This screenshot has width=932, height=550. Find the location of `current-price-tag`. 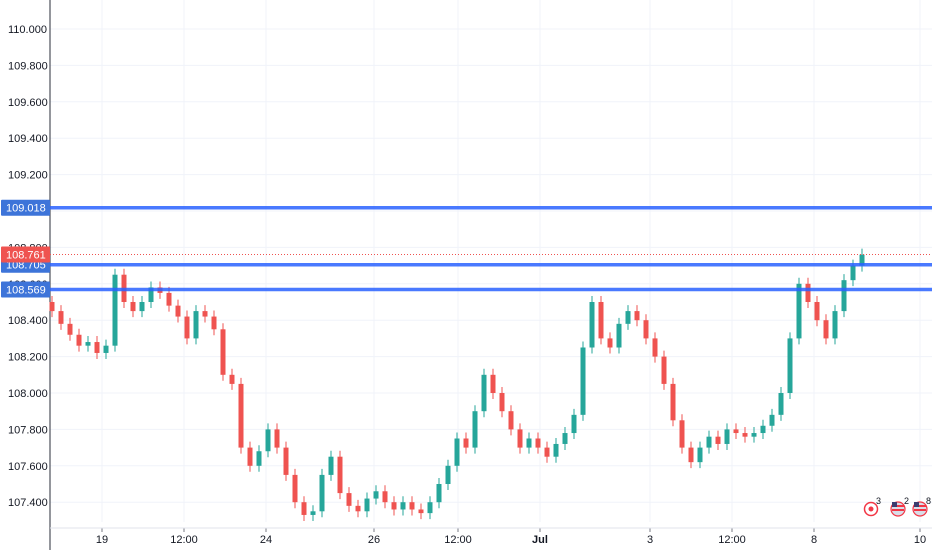

current-price-tag is located at coordinates (25, 254).